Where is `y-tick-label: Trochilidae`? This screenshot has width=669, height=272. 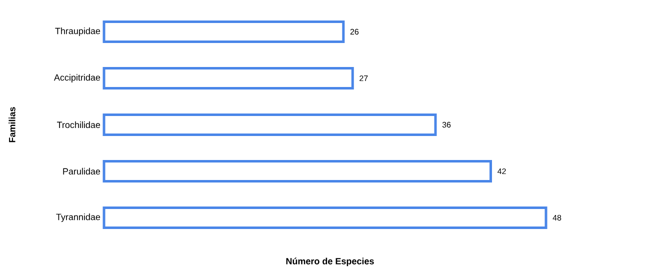 y-tick-label: Trochilidae is located at coordinates (78, 124).